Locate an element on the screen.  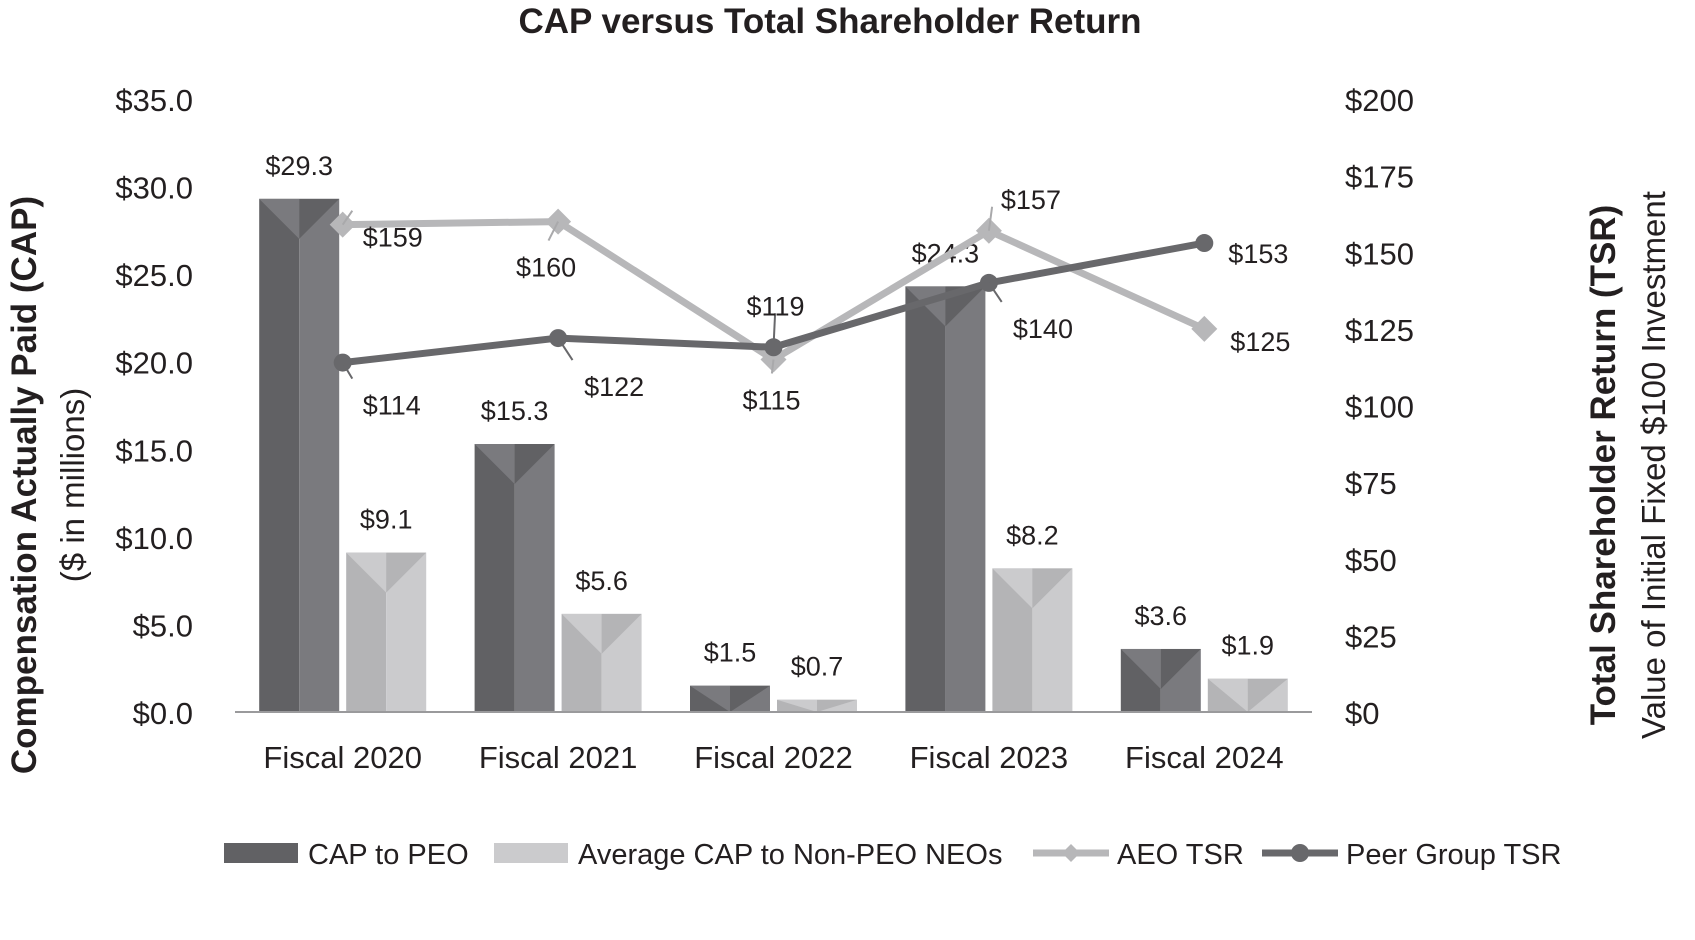
line-value-label: $119 is located at coordinates (775, 306).